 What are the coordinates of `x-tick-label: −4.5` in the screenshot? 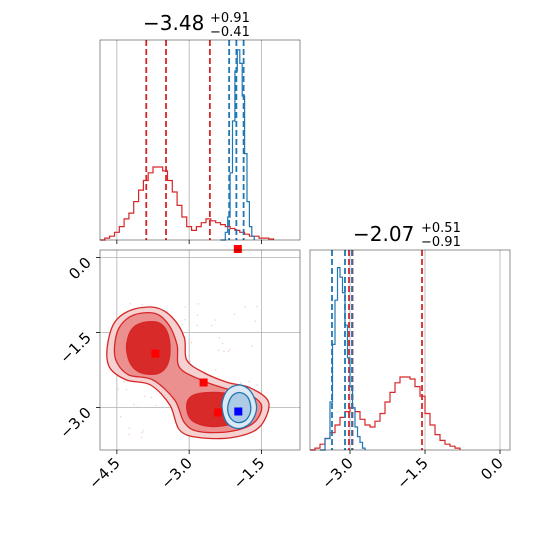 It's located at (104, 473).